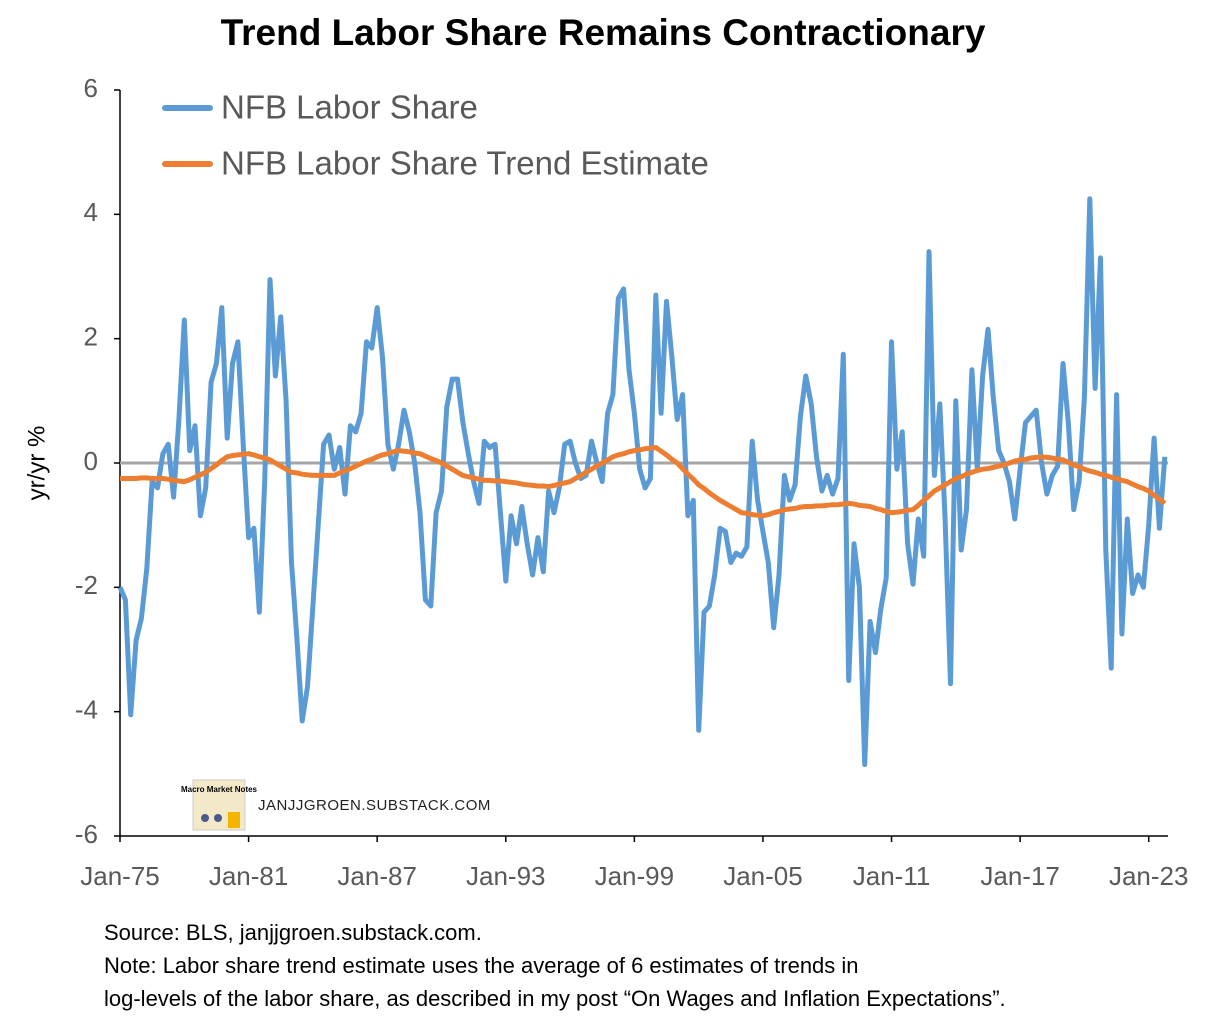  Describe the element at coordinates (86, 585) in the screenshot. I see `y-tick-label: -2` at that location.